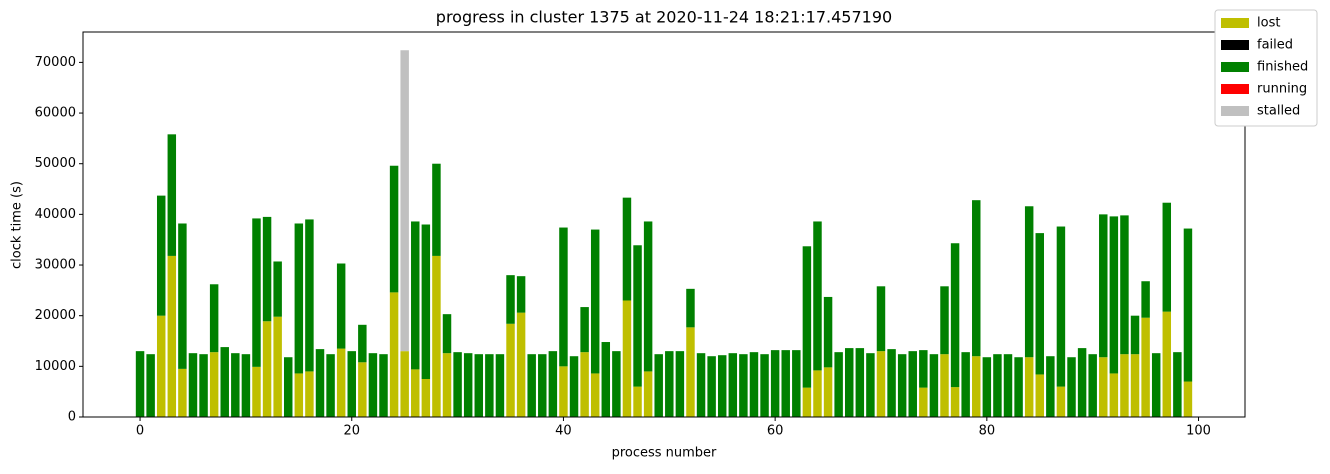 The height and width of the screenshot is (474, 1330). Describe the element at coordinates (17, 225) in the screenshot. I see `y-axis-label: clock time (s)` at that location.